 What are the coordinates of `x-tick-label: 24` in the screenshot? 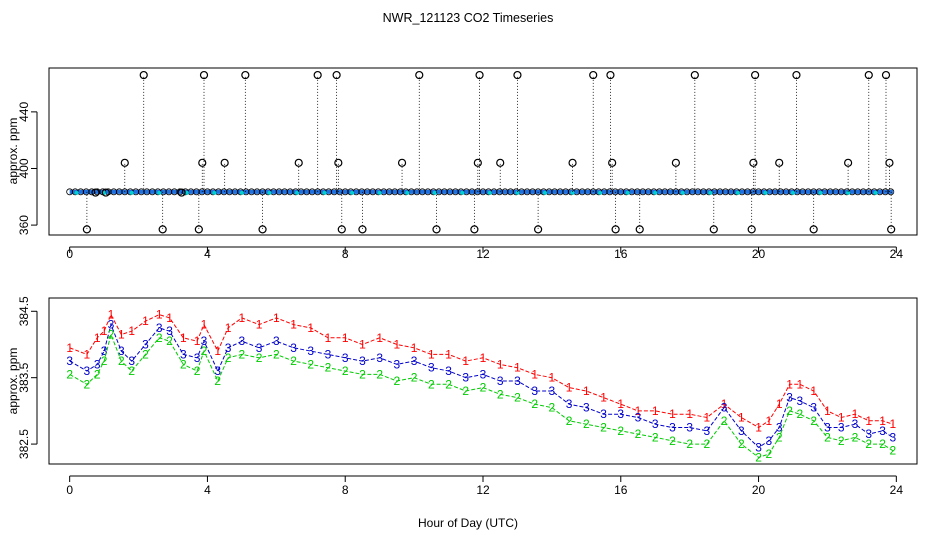 It's located at (897, 490).